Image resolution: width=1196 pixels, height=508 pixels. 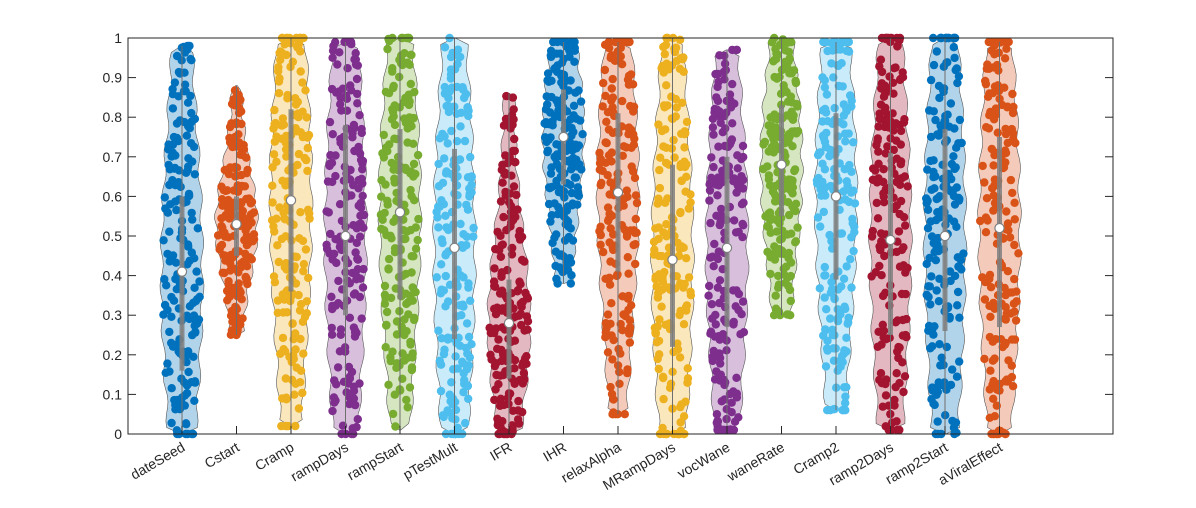 What do you see at coordinates (781, 176) in the screenshot?
I see `violin-waneRate` at bounding box center [781, 176].